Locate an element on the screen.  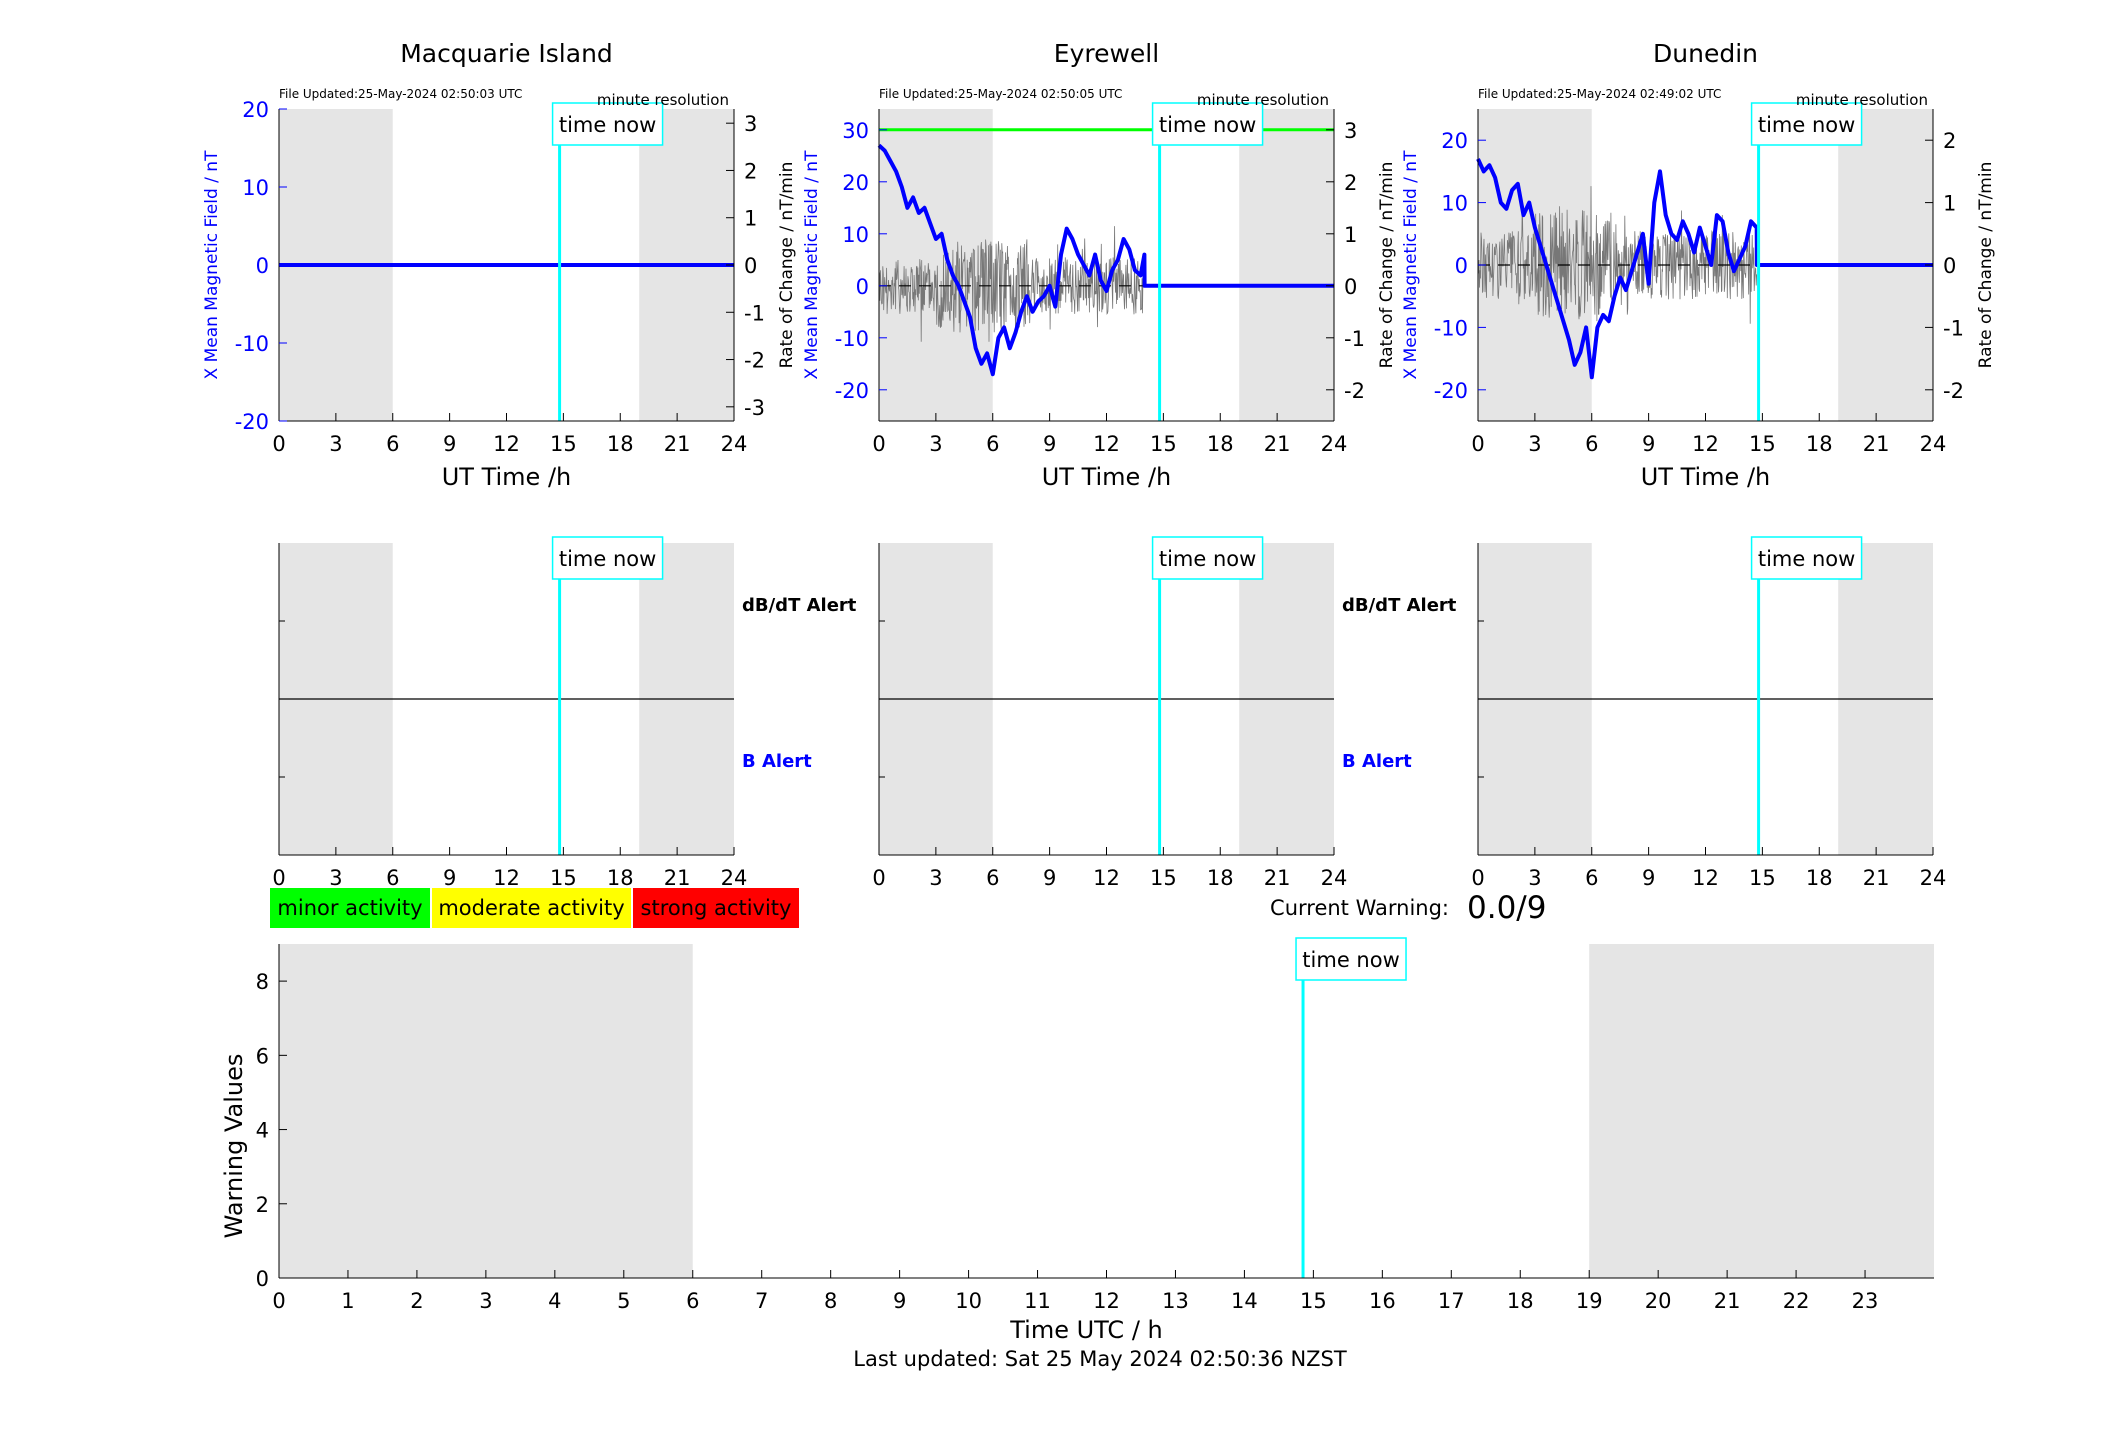
x-tick-label: 8 is located at coordinates (830, 1301).